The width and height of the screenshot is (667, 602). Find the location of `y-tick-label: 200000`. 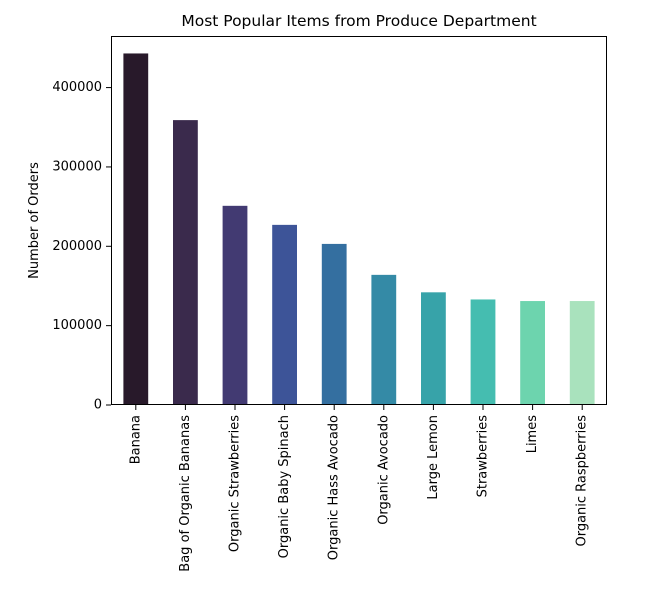

y-tick-label: 200000 is located at coordinates (77, 246).